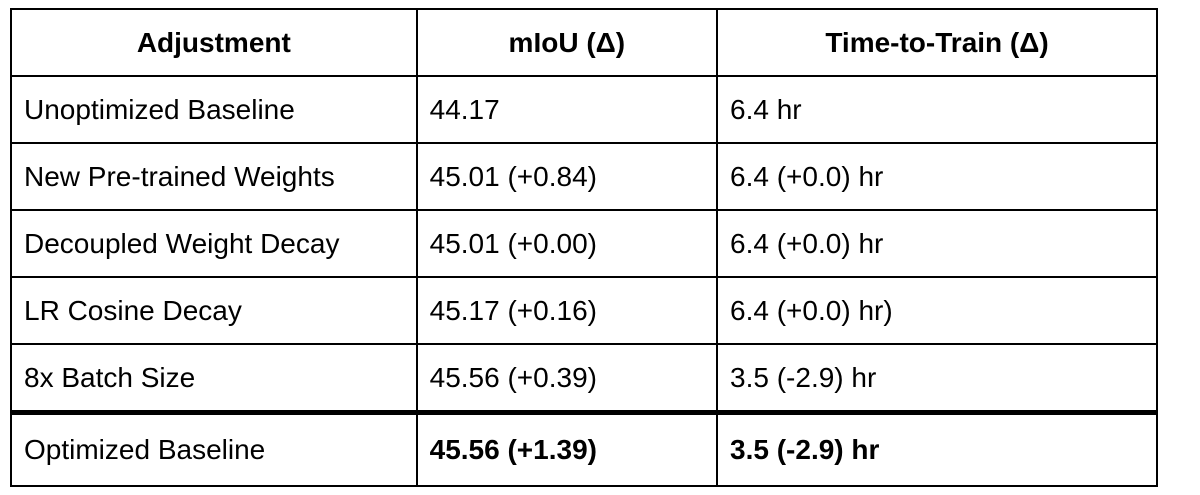 Image resolution: width=1200 pixels, height=495 pixels. Describe the element at coordinates (214, 243) in the screenshot. I see `table-cell: Decoupled Weight Decay` at that location.